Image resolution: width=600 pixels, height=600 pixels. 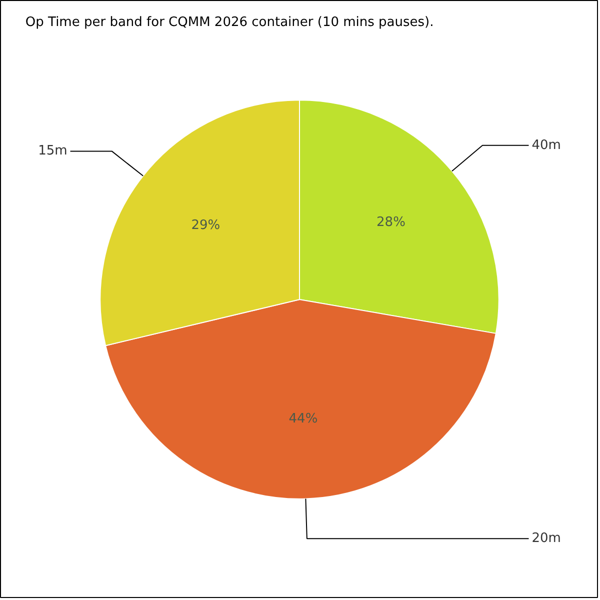 What do you see at coordinates (53, 151) in the screenshot?
I see `slice-label: 15m` at bounding box center [53, 151].